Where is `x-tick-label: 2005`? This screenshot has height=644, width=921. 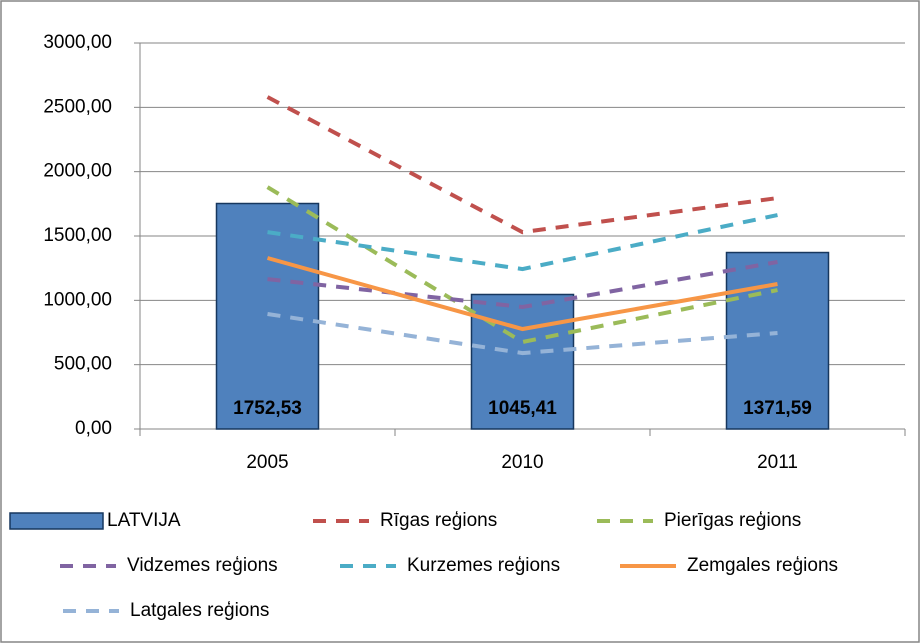
x-tick-label: 2005 is located at coordinates (267, 462).